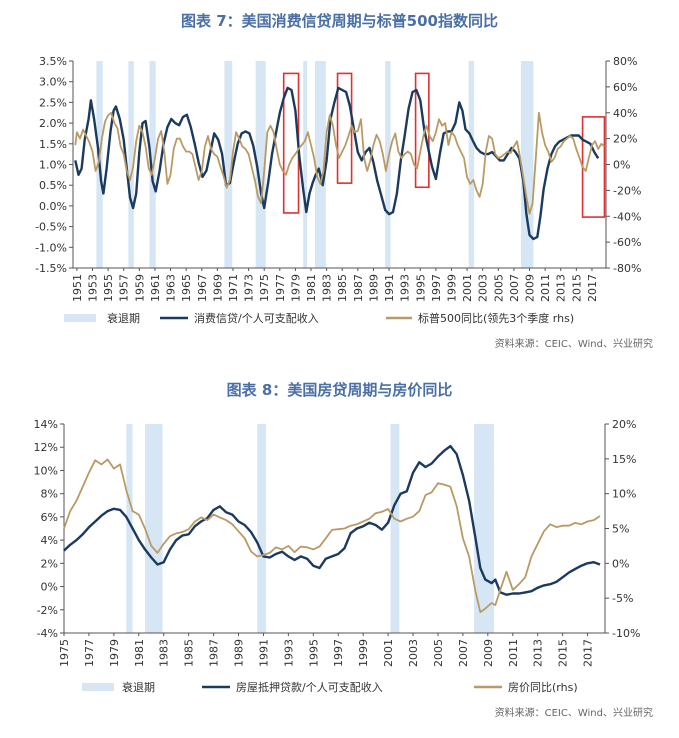 This screenshot has width=679, height=738. I want to click on chart2-x-tick-label-14: 2003, so click(413, 653).